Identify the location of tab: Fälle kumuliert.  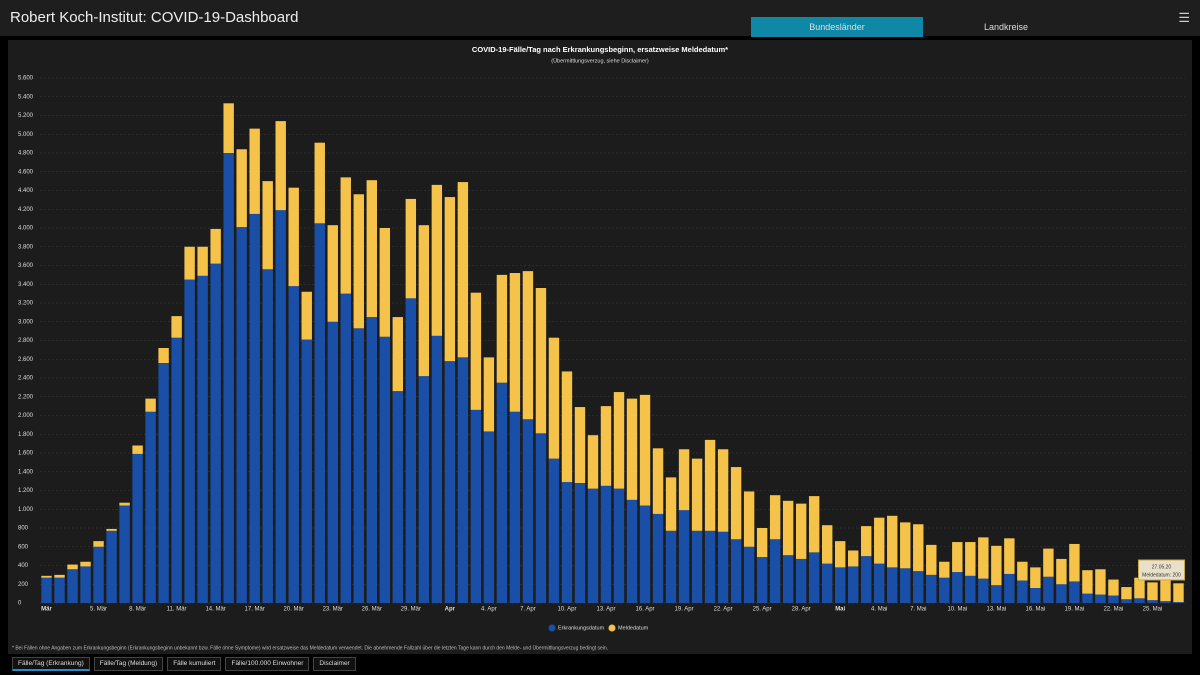
(194, 664).